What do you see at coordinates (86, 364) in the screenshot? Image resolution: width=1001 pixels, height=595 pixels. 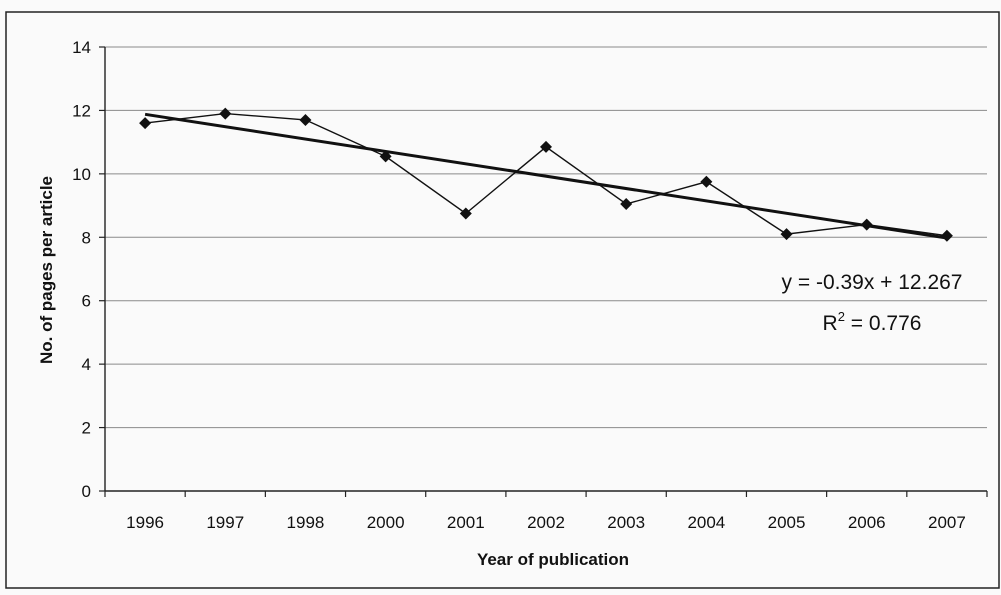 I see `y-tick-label: 4` at bounding box center [86, 364].